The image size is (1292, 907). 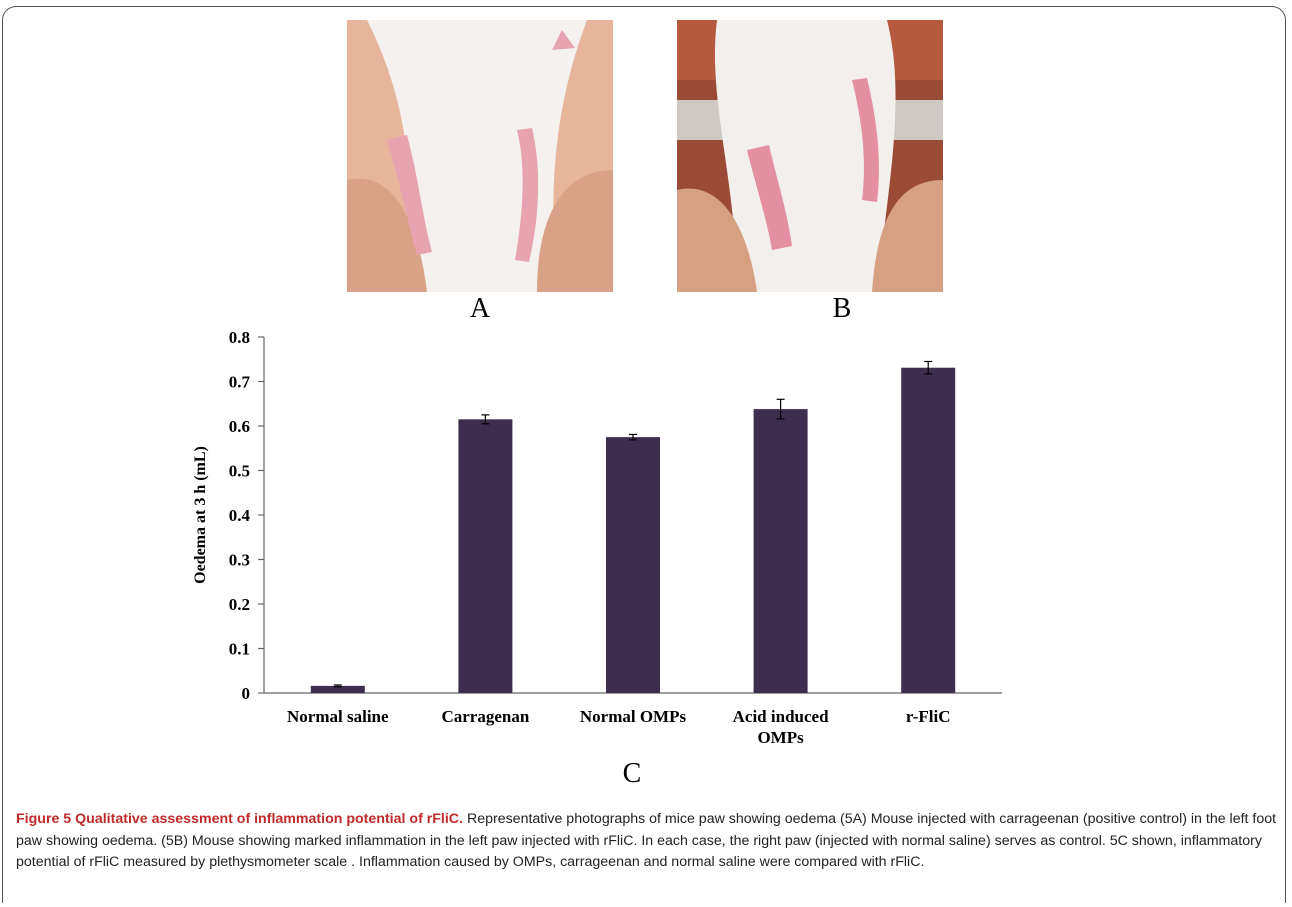 I want to click on y-tick-label: 0.8, so click(x=239, y=337).